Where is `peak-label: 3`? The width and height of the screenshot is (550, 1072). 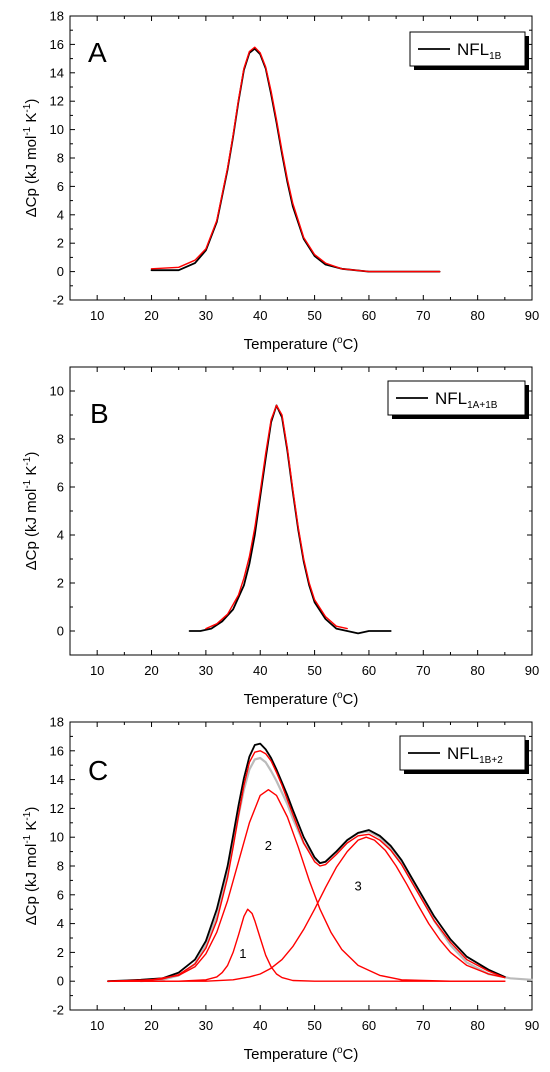 peak-label: 3 is located at coordinates (357, 885).